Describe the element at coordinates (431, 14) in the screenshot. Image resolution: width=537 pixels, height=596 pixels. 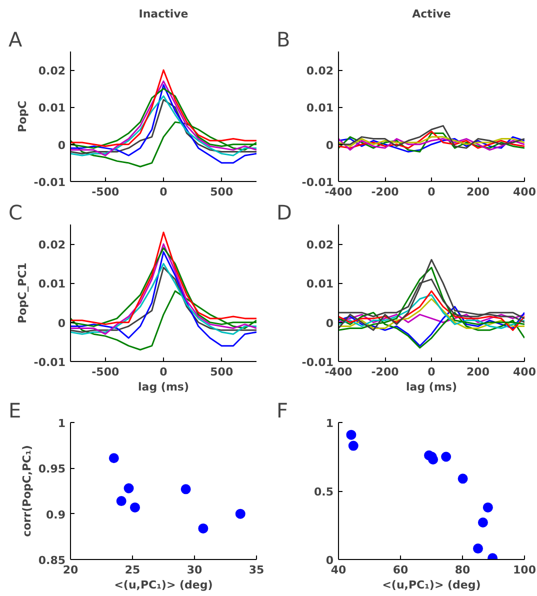
I see `chart-title: Active` at that location.